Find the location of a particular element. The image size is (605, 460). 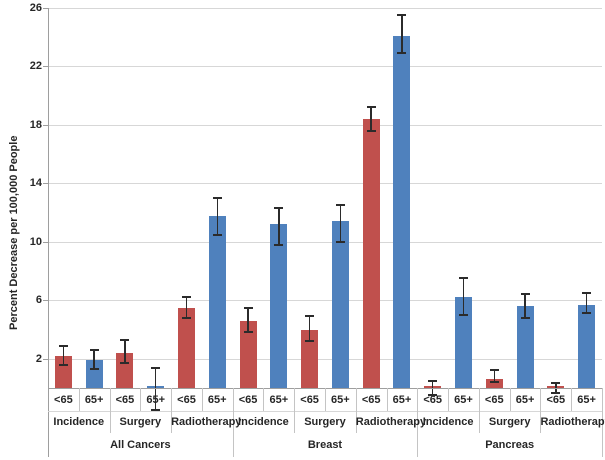

y-tick-label: 6 is located at coordinates (38, 300).